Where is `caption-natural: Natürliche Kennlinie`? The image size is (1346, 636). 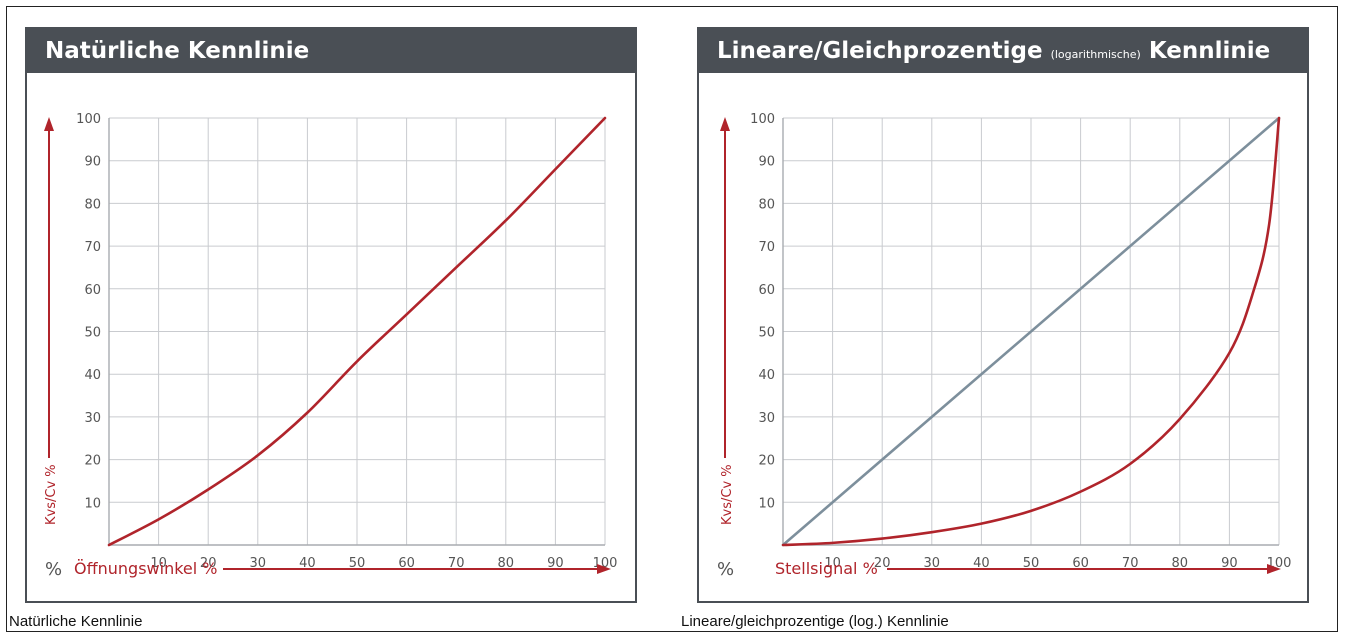 caption-natural: Natürliche Kennlinie is located at coordinates (76, 621).